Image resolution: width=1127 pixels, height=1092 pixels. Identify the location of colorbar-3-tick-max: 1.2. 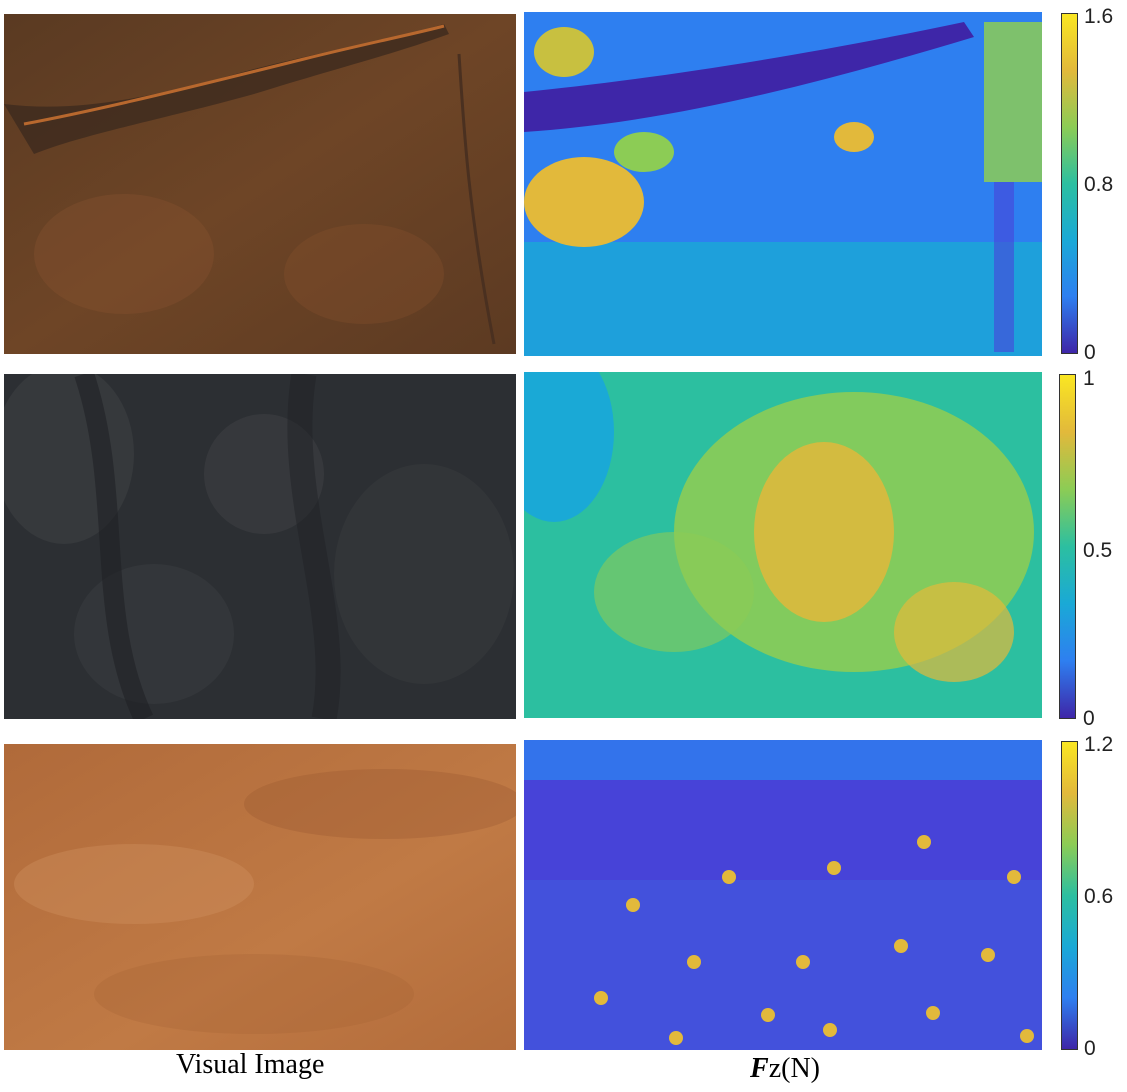
(1099, 744).